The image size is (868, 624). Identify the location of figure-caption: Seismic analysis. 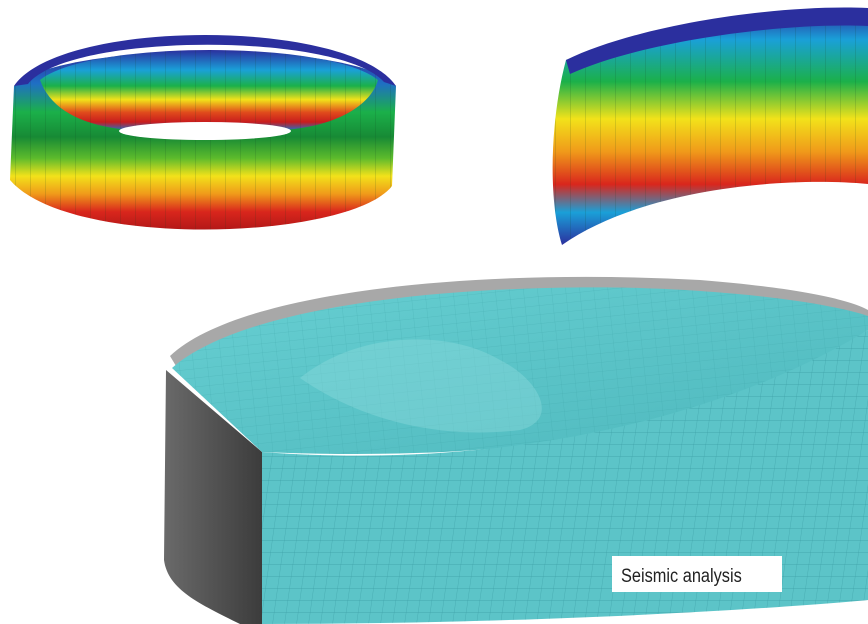
(681, 576).